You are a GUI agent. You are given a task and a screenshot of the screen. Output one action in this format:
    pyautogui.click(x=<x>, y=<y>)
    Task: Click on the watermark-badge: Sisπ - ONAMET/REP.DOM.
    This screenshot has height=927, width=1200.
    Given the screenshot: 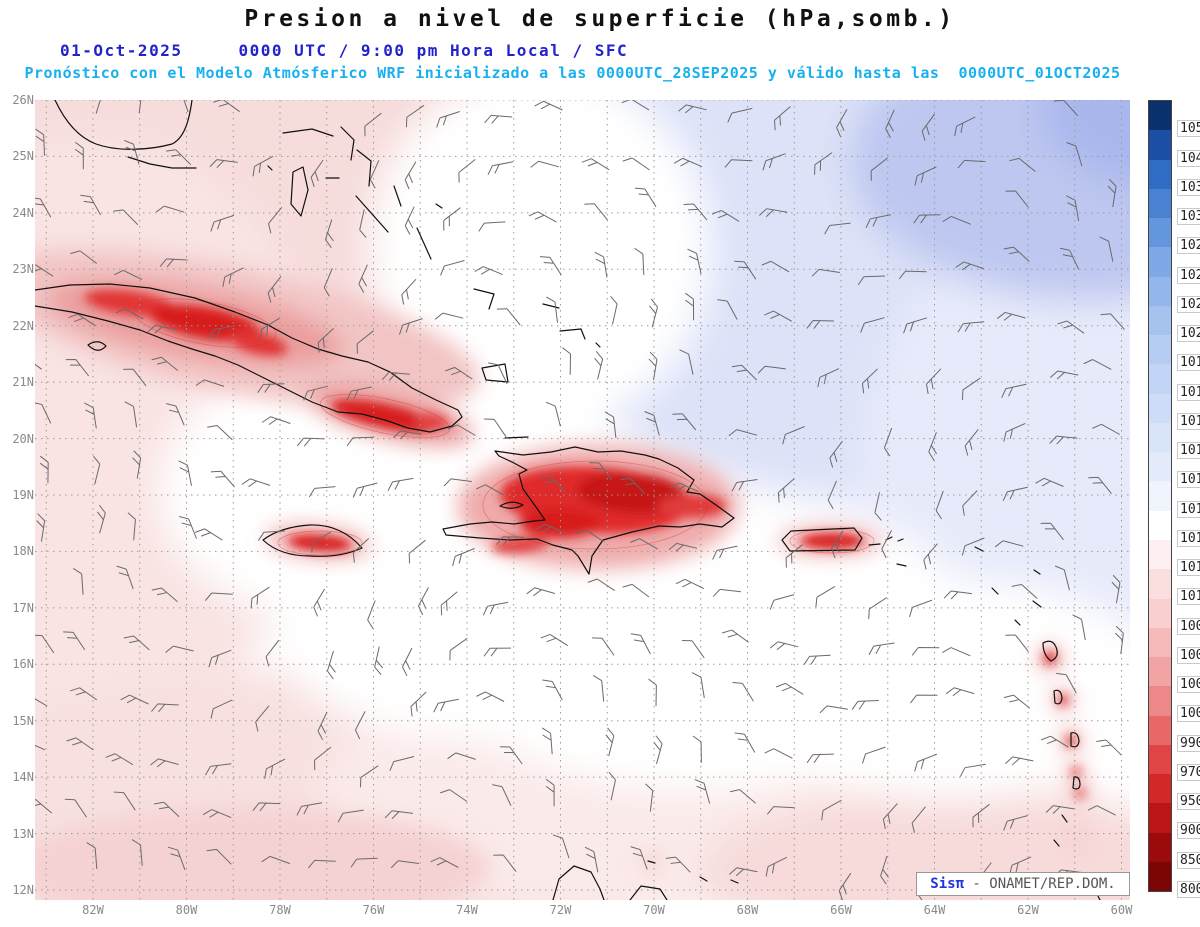 What is the action you would take?
    pyautogui.click(x=1023, y=884)
    